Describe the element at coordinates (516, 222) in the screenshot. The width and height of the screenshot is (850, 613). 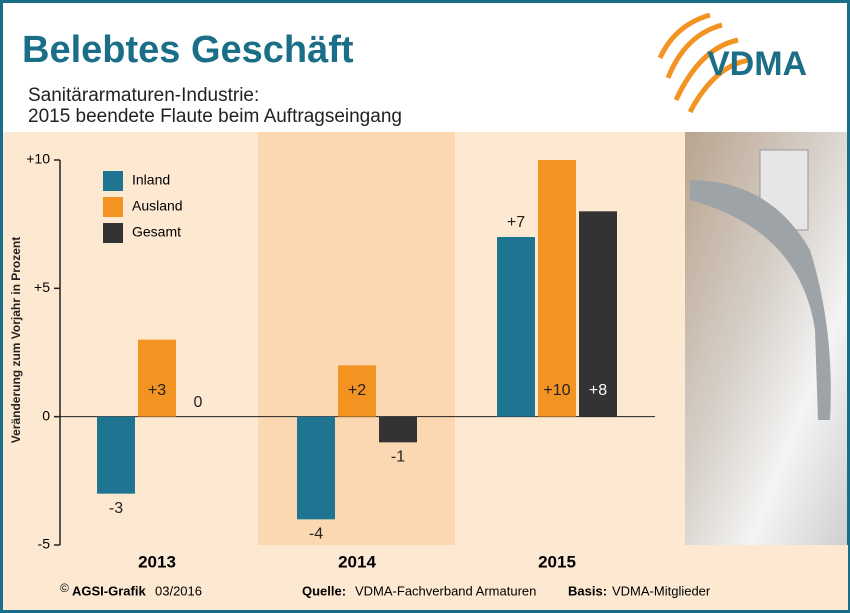
I see `value-label: +7` at that location.